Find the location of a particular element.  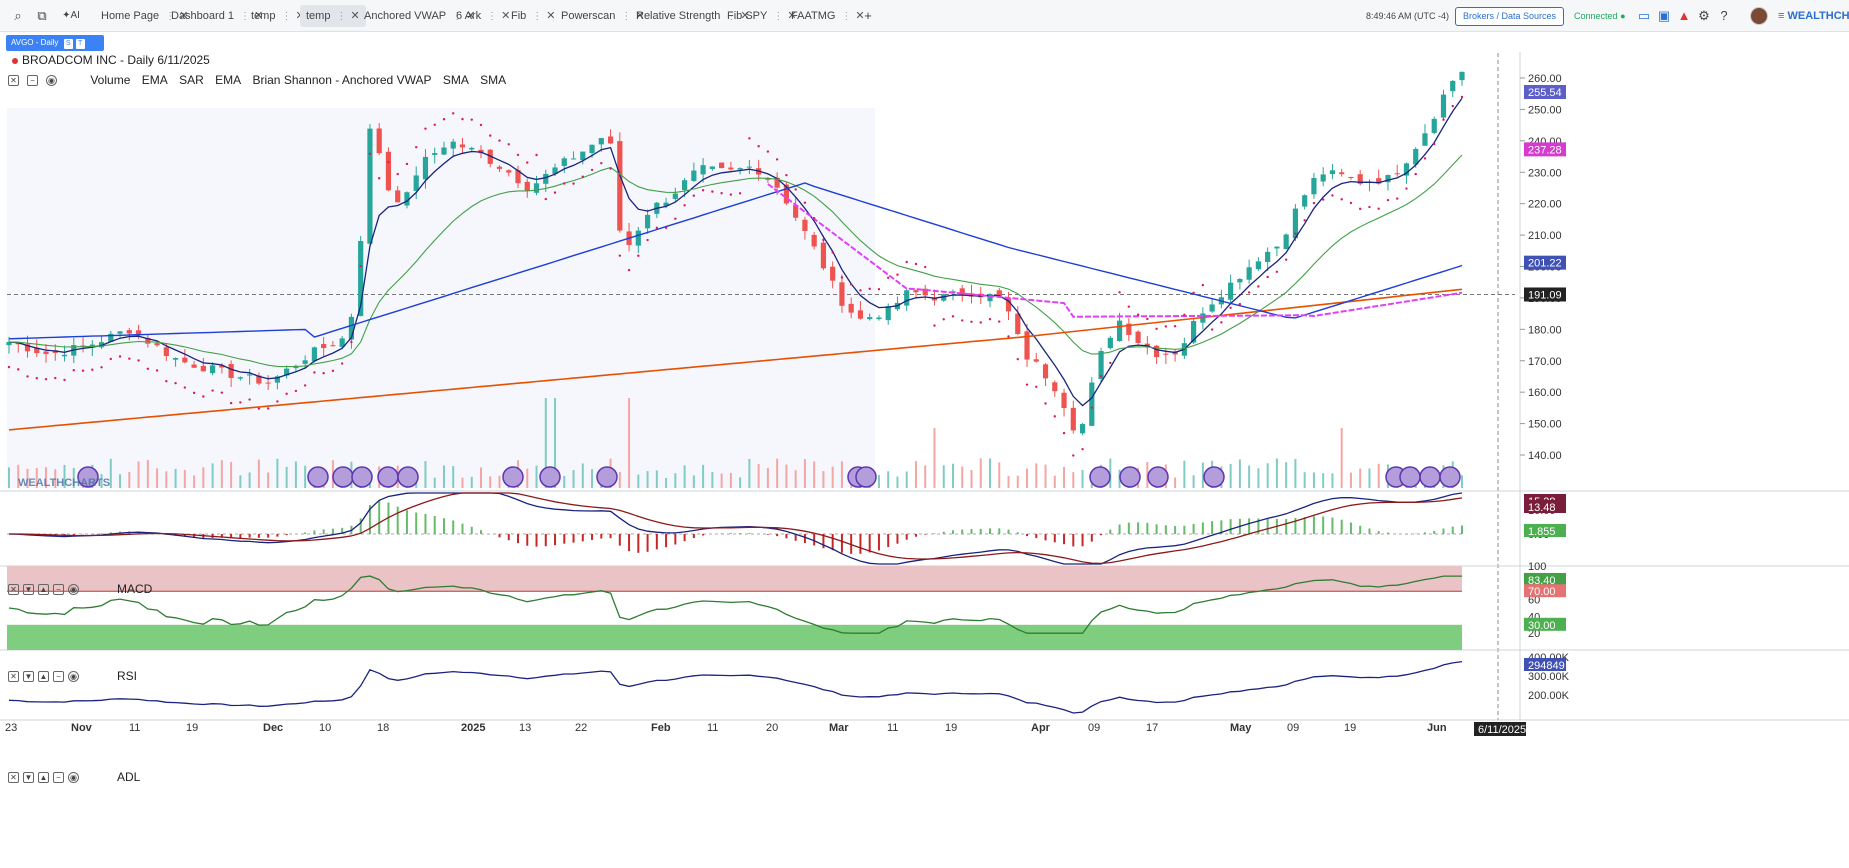

visibility-eye-icon: ◉ is located at coordinates (51, 80).